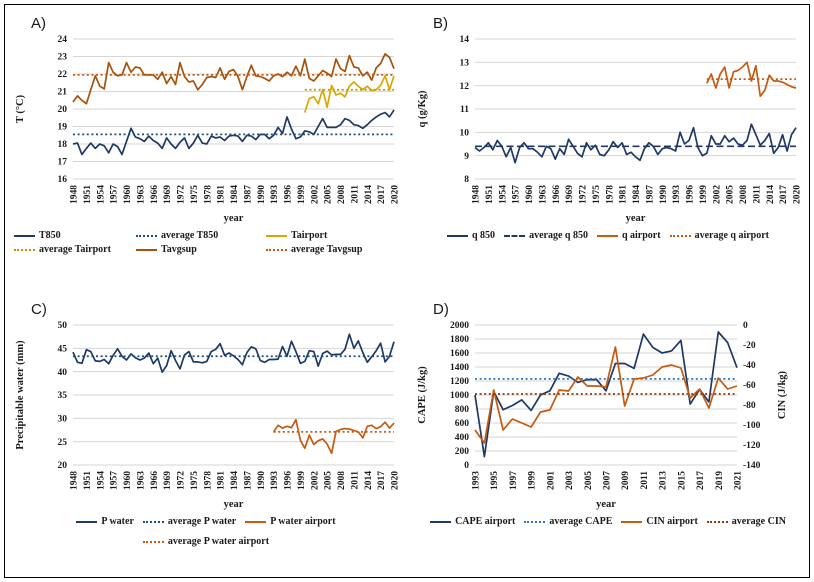  Describe the element at coordinates (784, 194) in the screenshot. I see `x-tick-label: 2017` at that location.